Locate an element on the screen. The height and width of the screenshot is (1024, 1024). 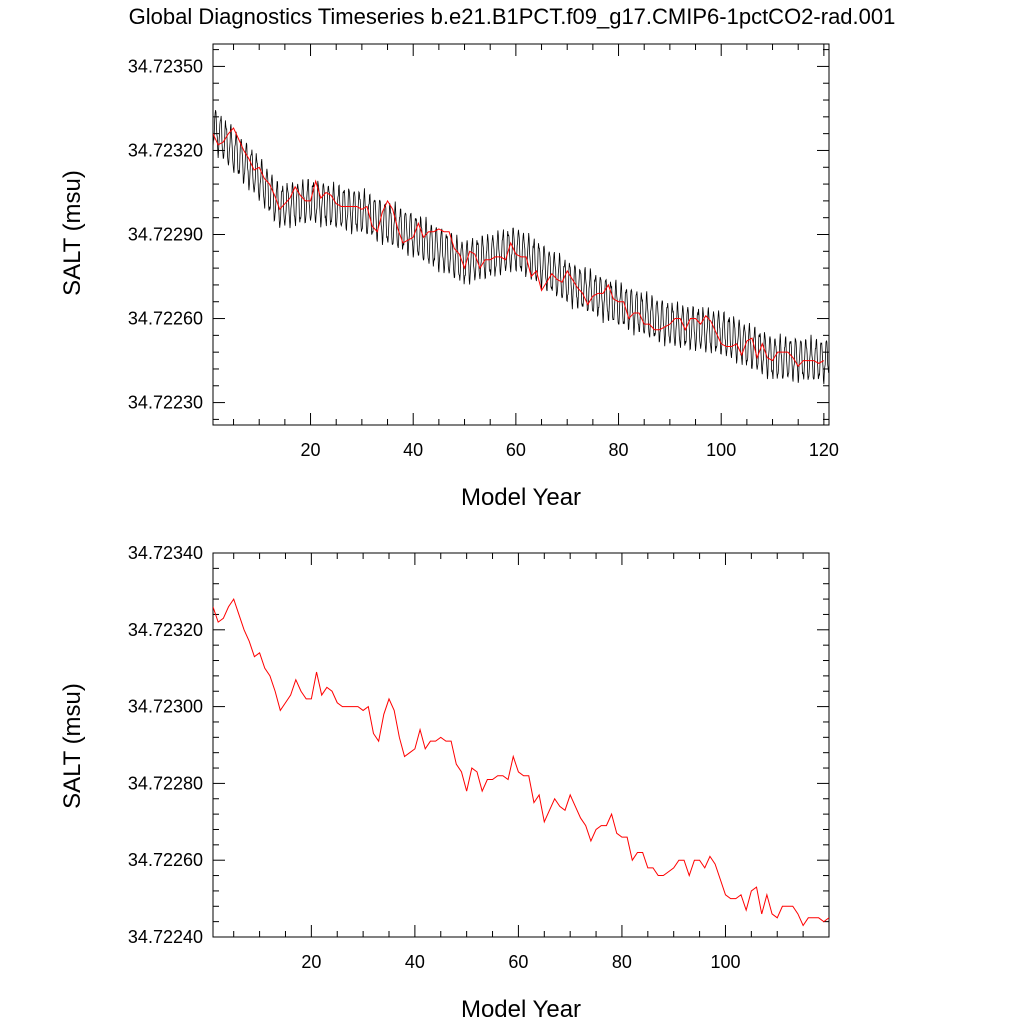
y-tick-label: 34.72350 is located at coordinates (165, 66).